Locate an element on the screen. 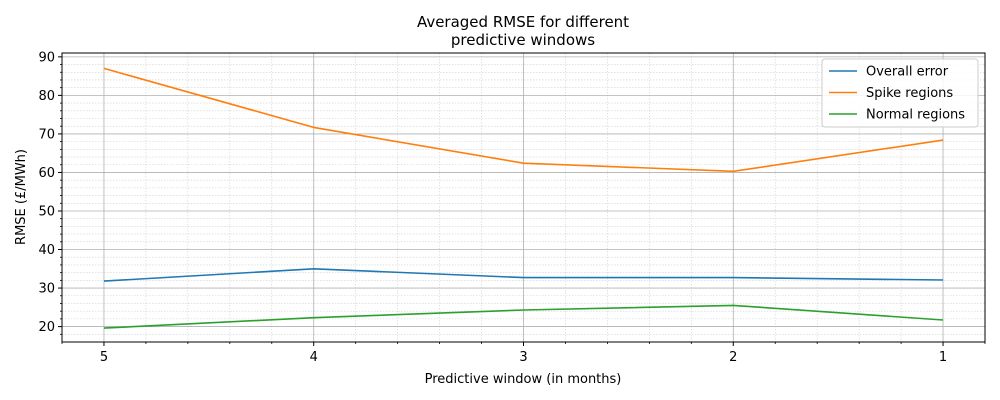 This screenshot has width=1000, height=400. legend-label: Normal regions is located at coordinates (915, 115).